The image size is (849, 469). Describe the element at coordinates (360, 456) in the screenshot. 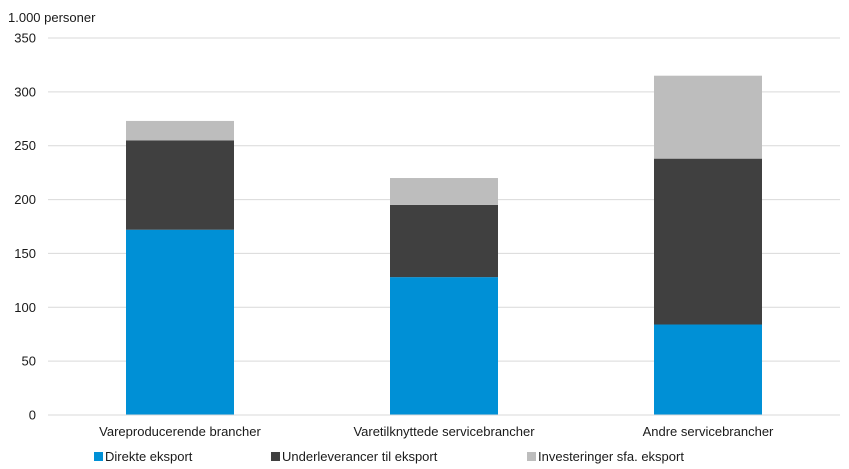

I see `legend-label: Underleverancer til eksport` at that location.